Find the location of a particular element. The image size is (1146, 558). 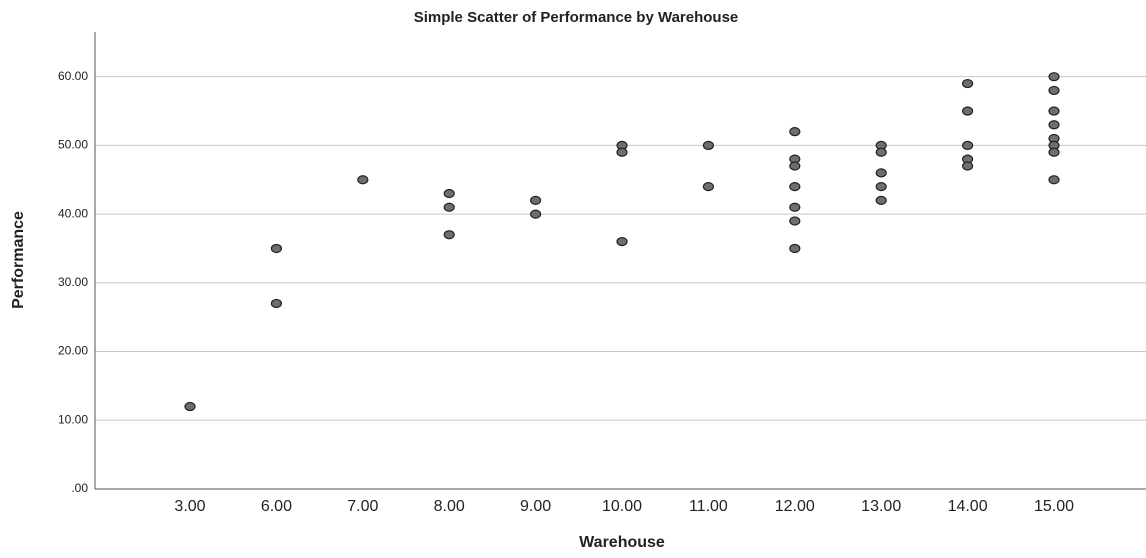

y-tick-label: 50.00 is located at coordinates (73, 145).